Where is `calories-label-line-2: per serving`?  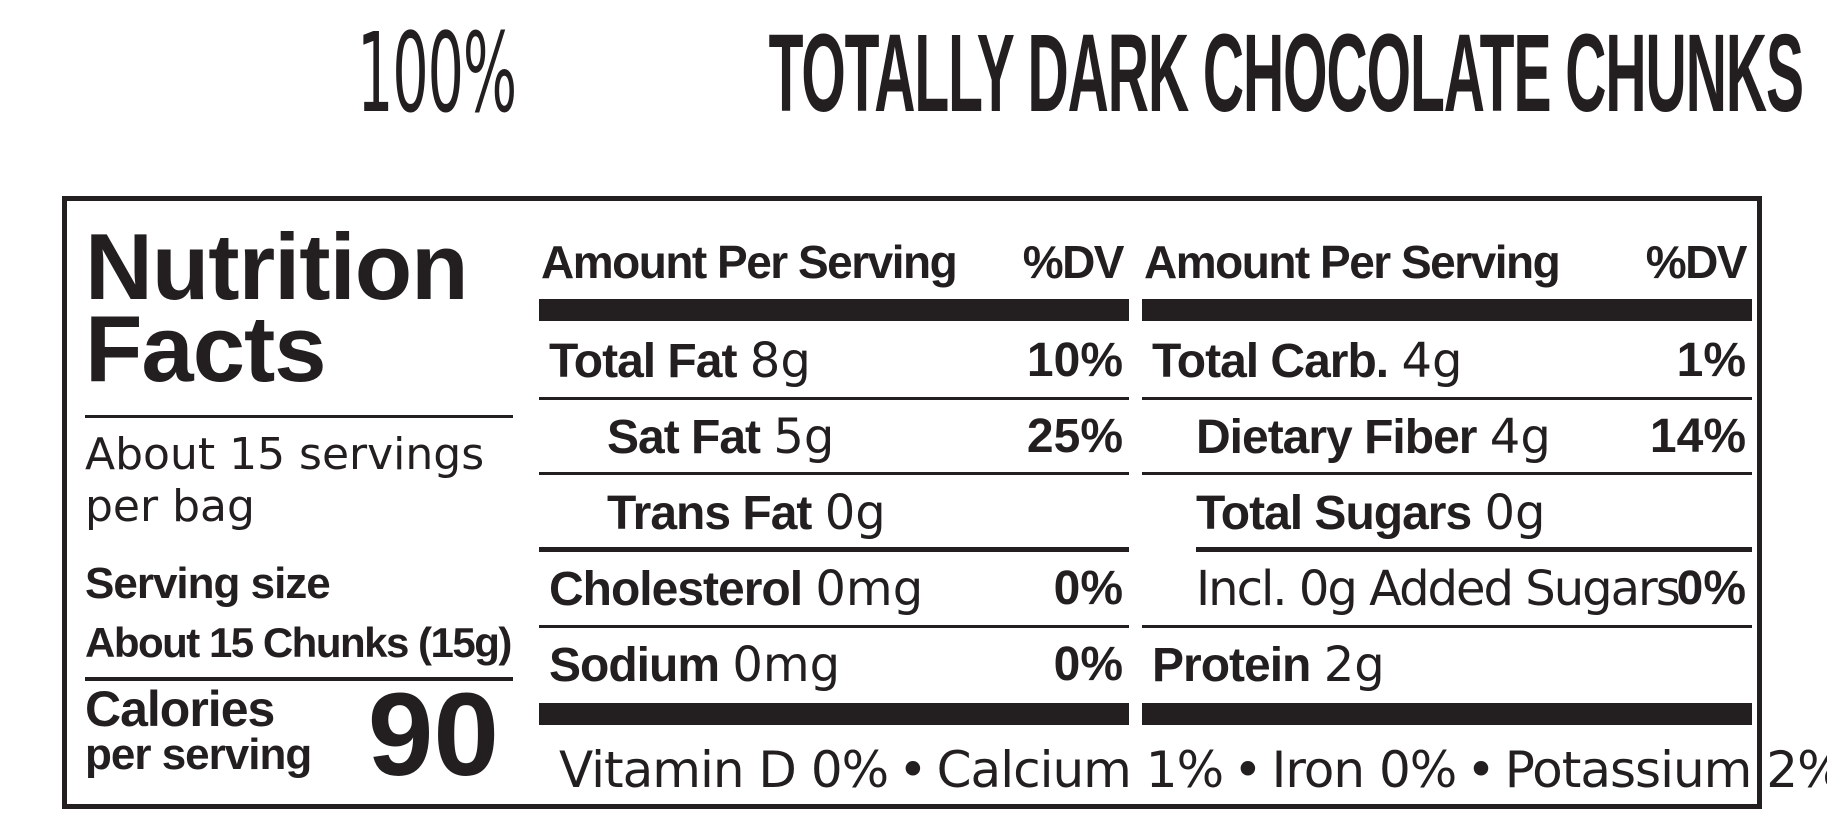 calories-label-line-2: per serving is located at coordinates (198, 754).